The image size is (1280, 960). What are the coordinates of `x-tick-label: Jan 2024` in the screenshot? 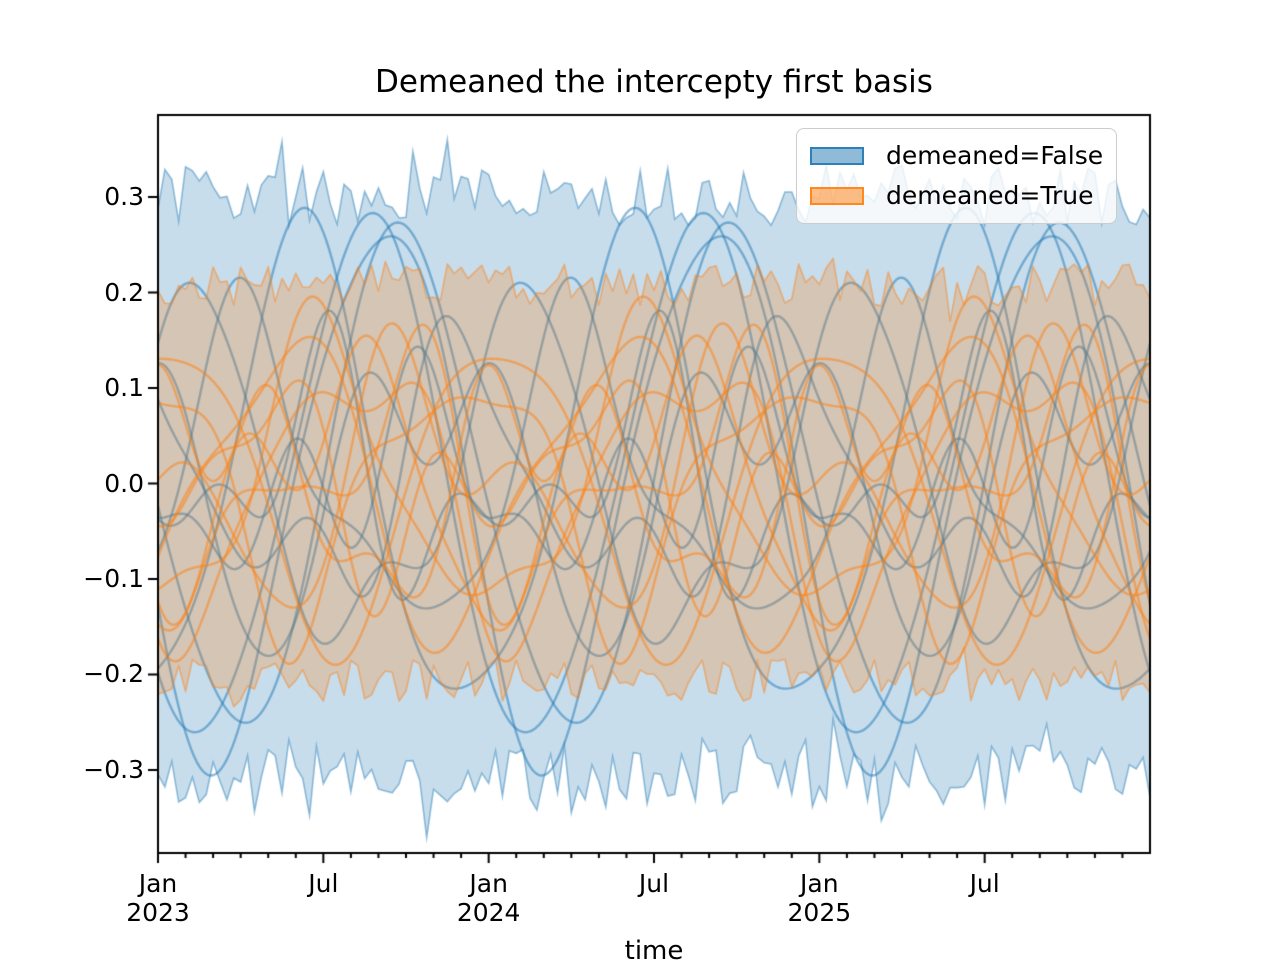 It's located at (488, 898).